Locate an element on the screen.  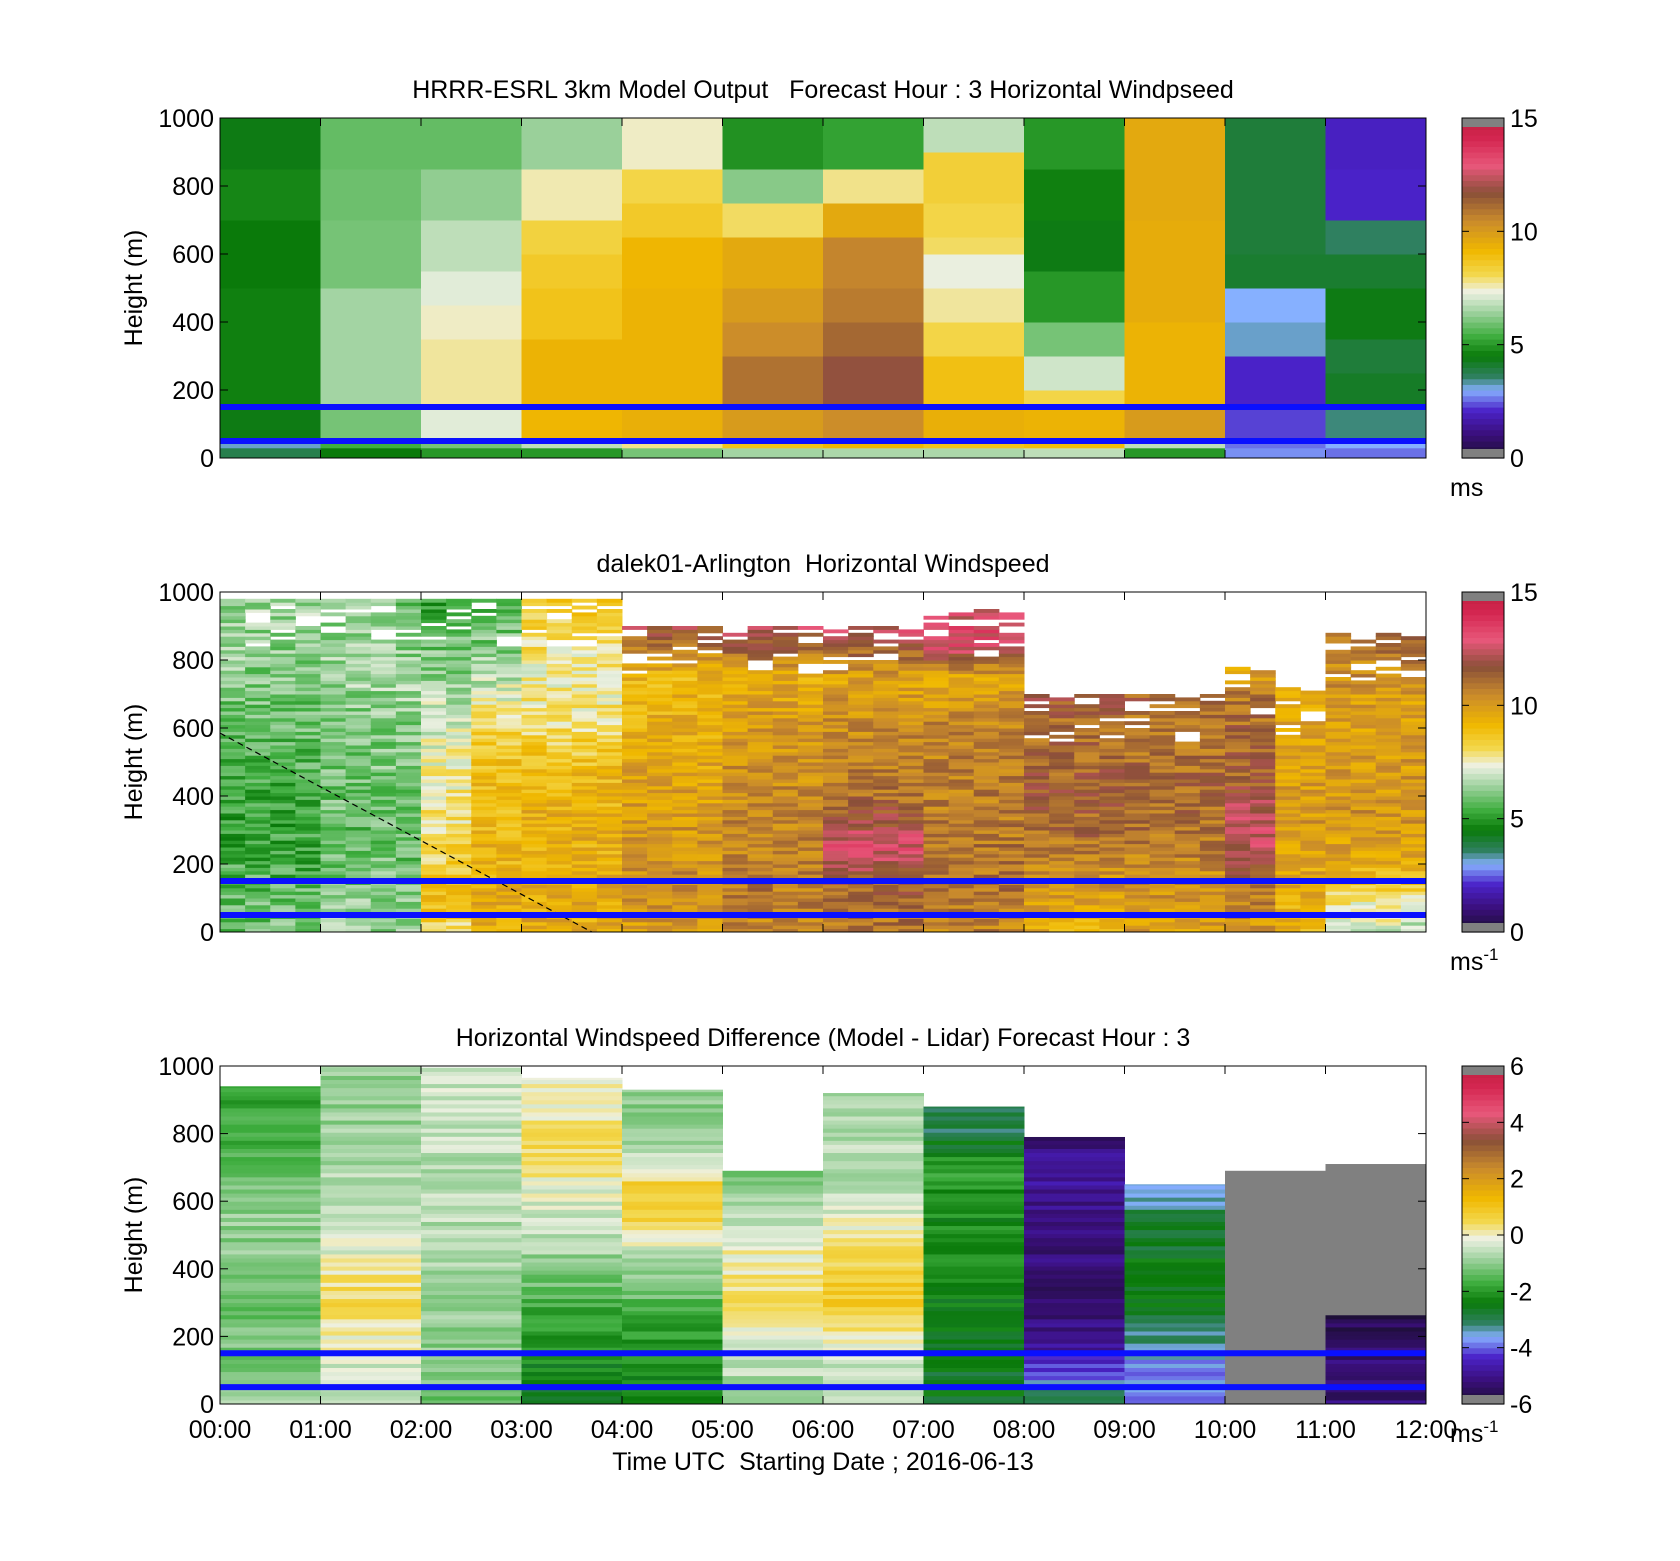
column-01:00 is located at coordinates (371, 288).